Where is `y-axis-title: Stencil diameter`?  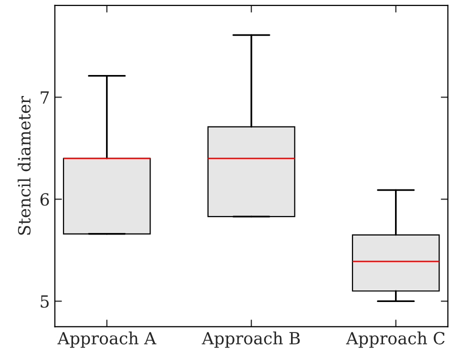
y-axis-title: Stencil diameter is located at coordinates (24, 165).